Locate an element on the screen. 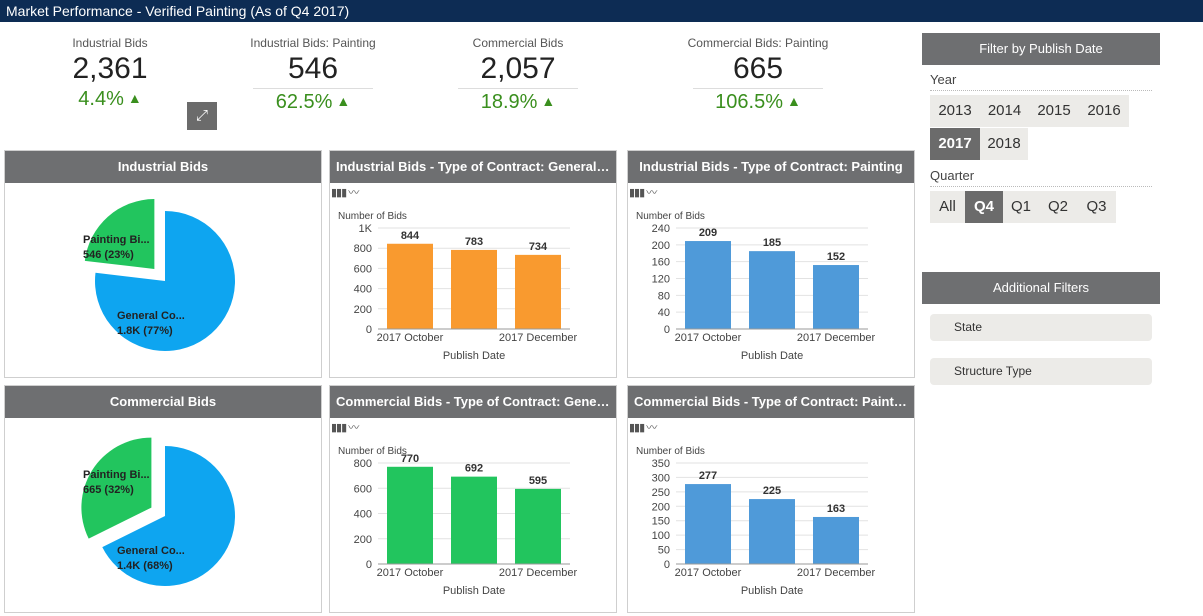 The height and width of the screenshot is (616, 1203). y-tick-label: 1K is located at coordinates (366, 229).